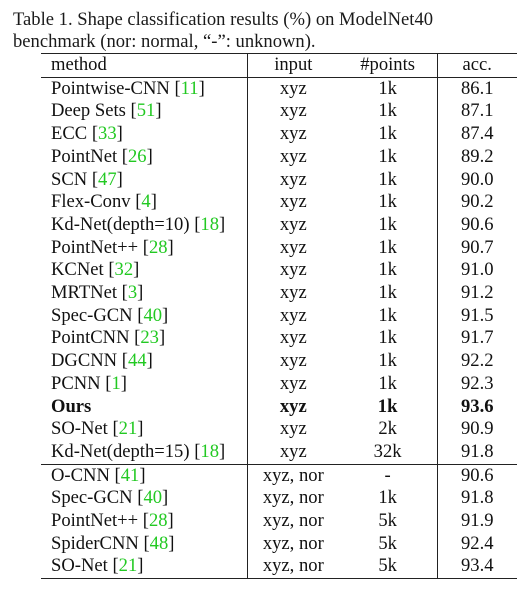 The width and height of the screenshot is (517, 592). I want to click on method-cell: PointCNN [23], so click(144, 339).